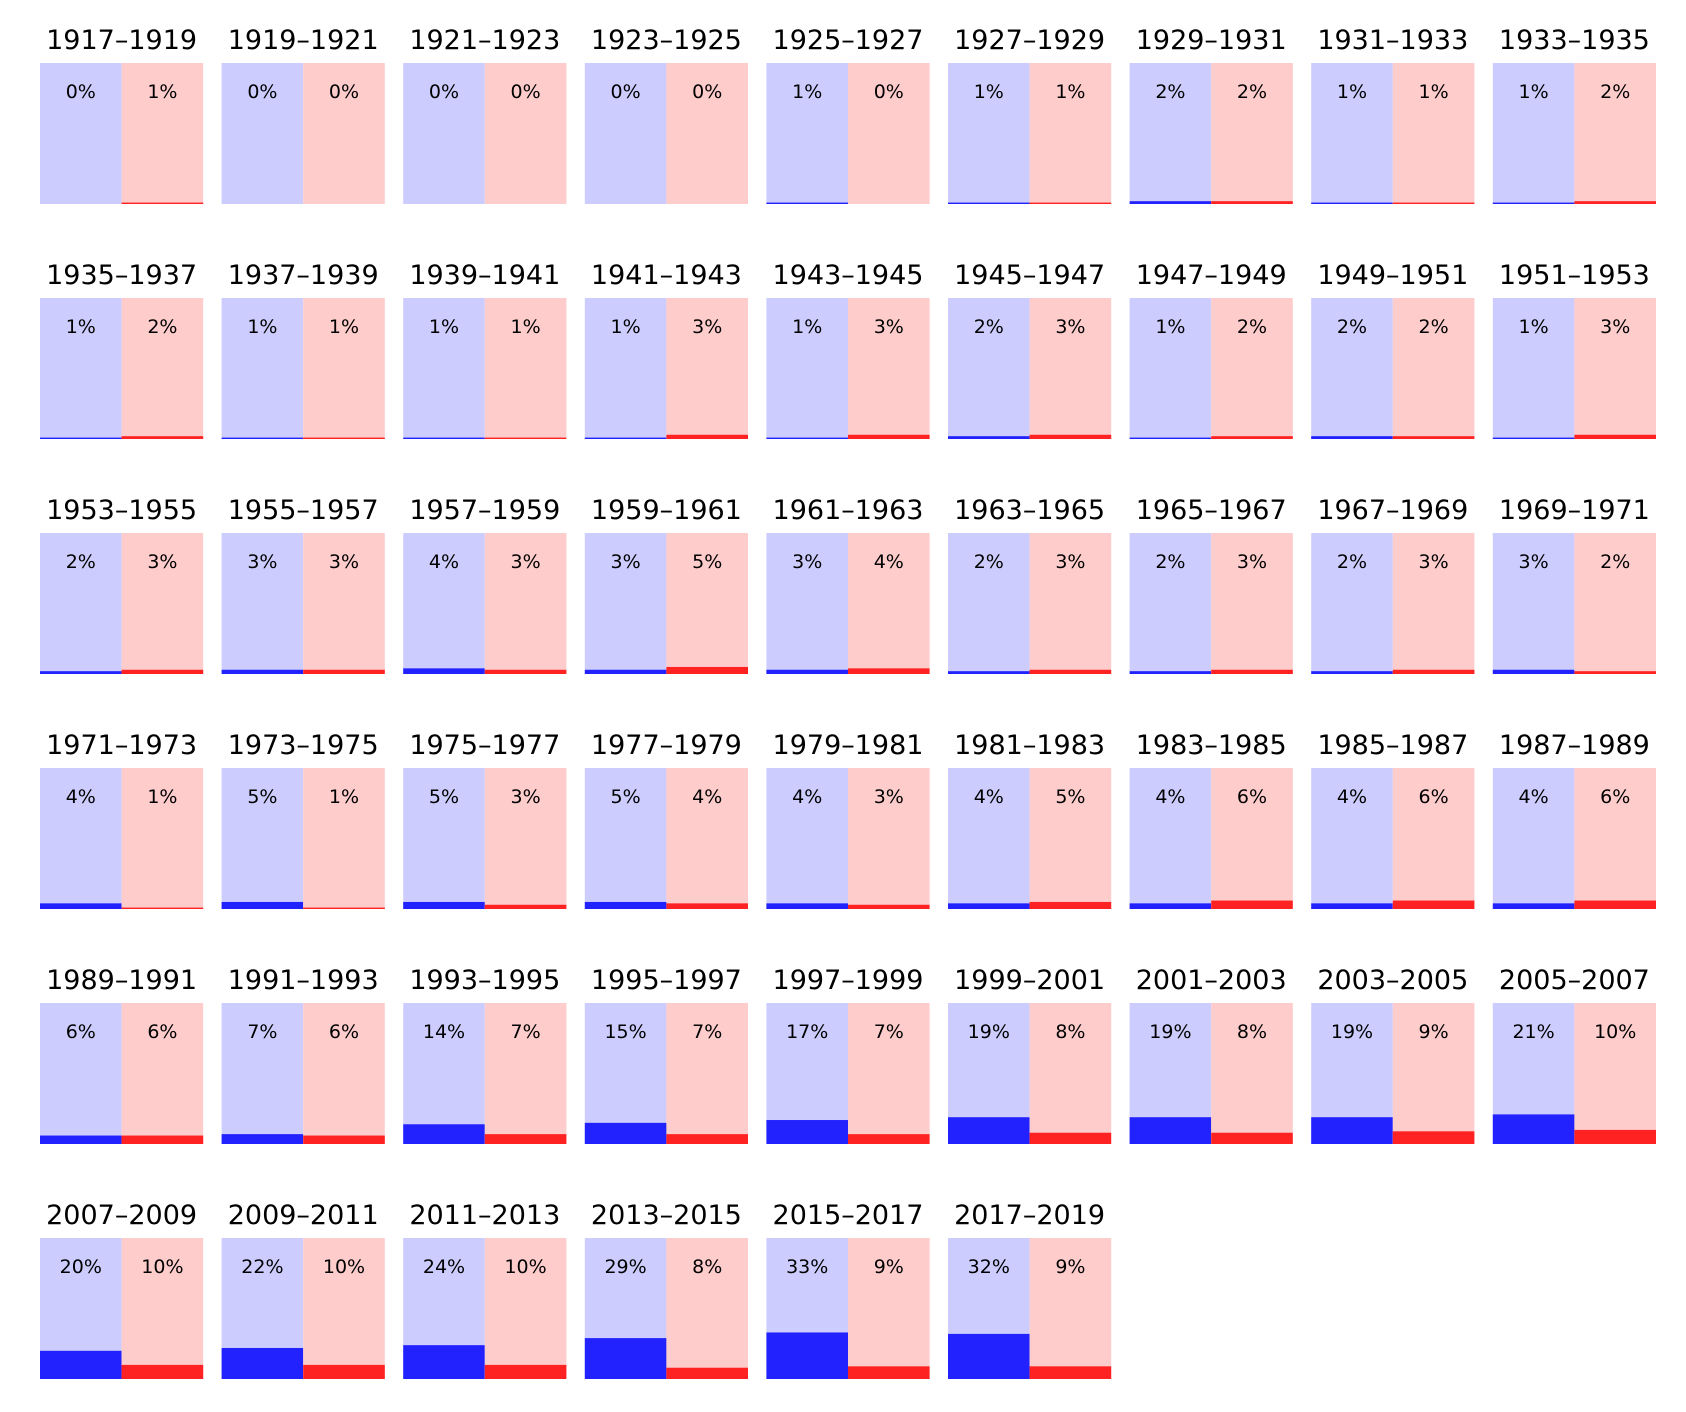 The height and width of the screenshot is (1412, 1686). I want to click on panel-title: 1987–1989, so click(1574, 745).